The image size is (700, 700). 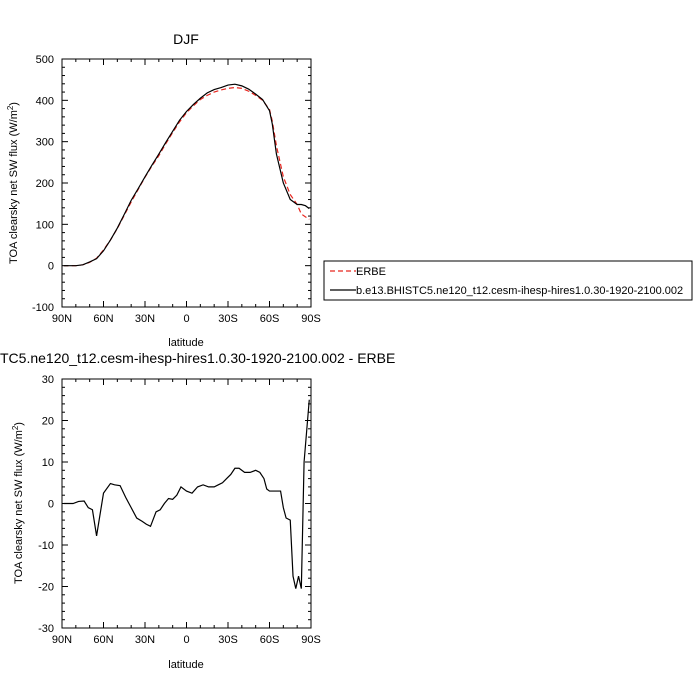 What do you see at coordinates (186, 640) in the screenshot?
I see `bottom-panel-x-tick-label: 0` at bounding box center [186, 640].